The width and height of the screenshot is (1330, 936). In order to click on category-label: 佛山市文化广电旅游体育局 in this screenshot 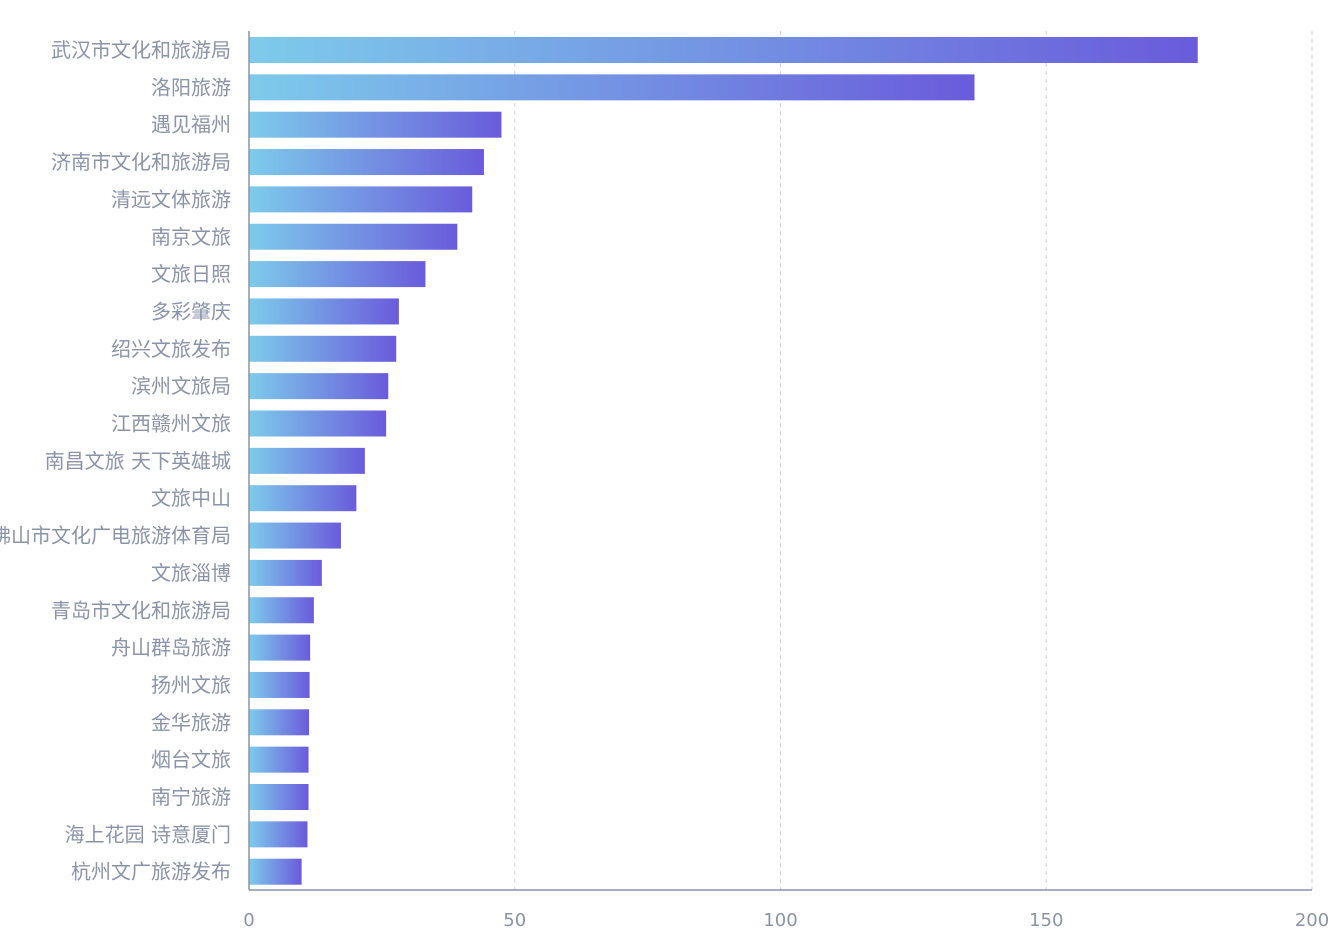, I will do `click(115, 536)`.